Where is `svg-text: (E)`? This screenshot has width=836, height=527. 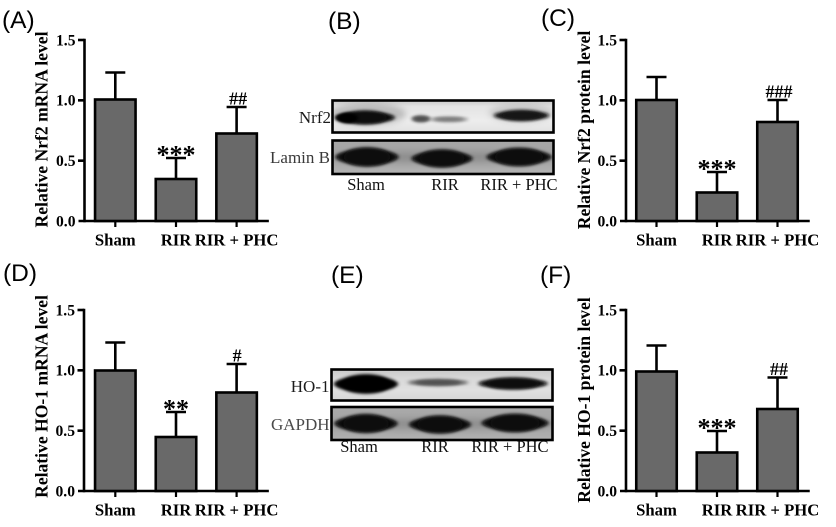
svg-text: (E) is located at coordinates (347, 275).